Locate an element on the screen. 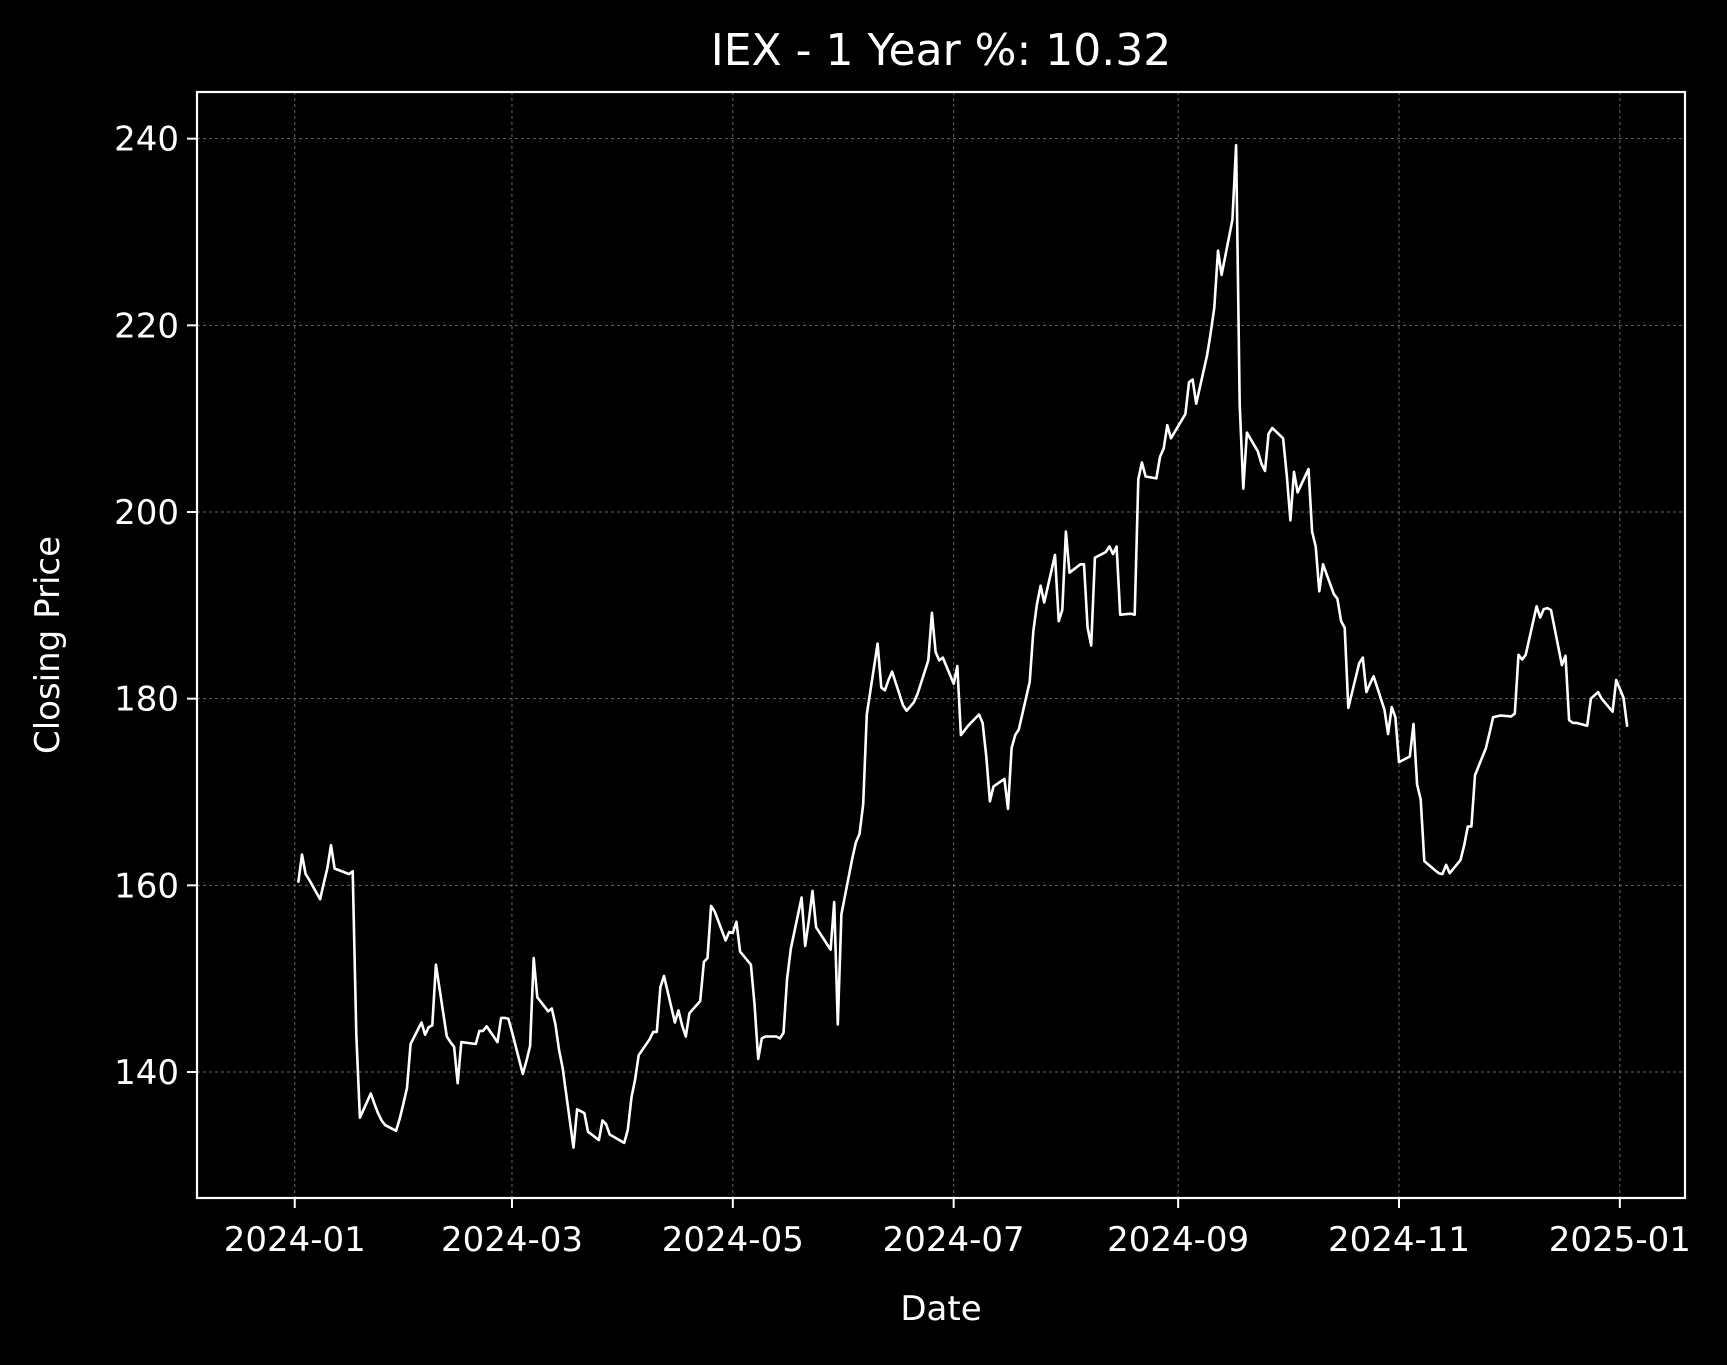  x-tick-label: 2024-03 is located at coordinates (512, 1240).